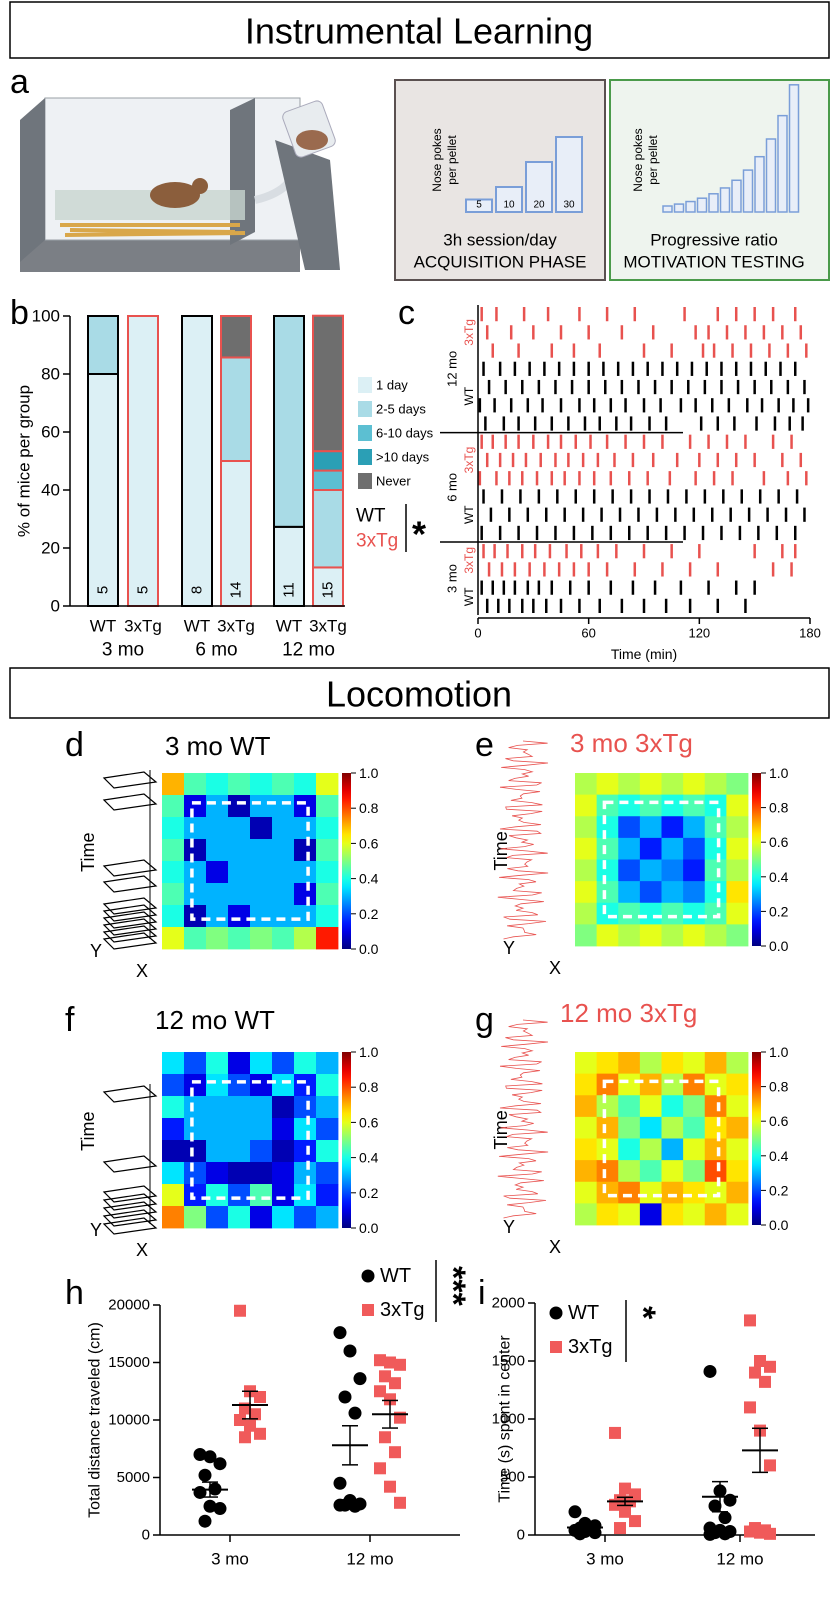  What do you see at coordinates (88, 852) in the screenshot?
I see `time-label: Time` at bounding box center [88, 852].